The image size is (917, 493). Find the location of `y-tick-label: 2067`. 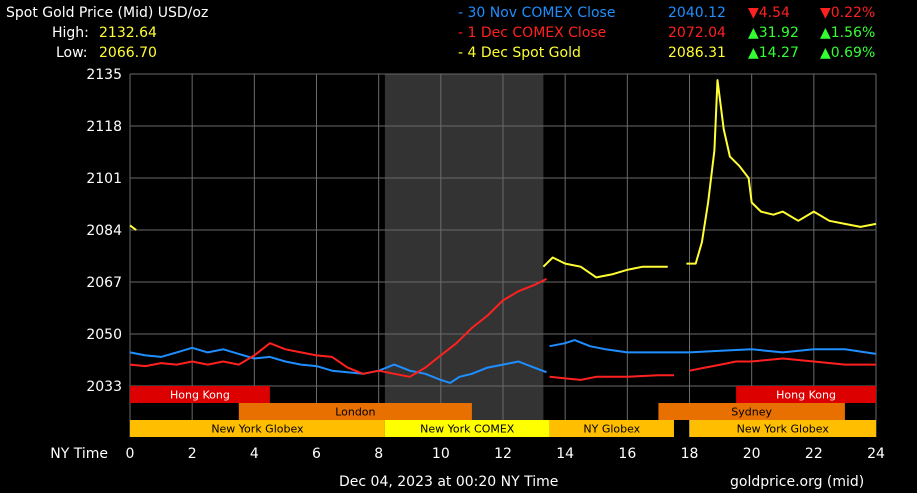

y-tick-label: 2067 is located at coordinates (104, 283).